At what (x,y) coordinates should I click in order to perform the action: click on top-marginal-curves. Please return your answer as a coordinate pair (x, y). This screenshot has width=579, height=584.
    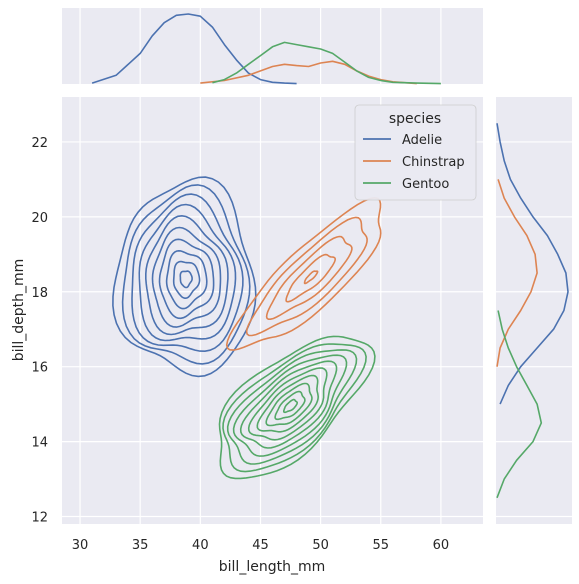
    Looking at the image, I should click on (266, 49).